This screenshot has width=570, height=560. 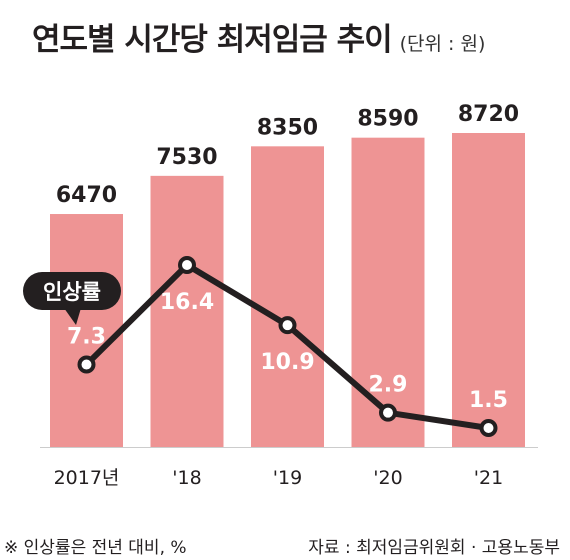 I want to click on title-row: 연도별 시간당 최저임금 추이 (단위 : 원), so click(x=258, y=36).